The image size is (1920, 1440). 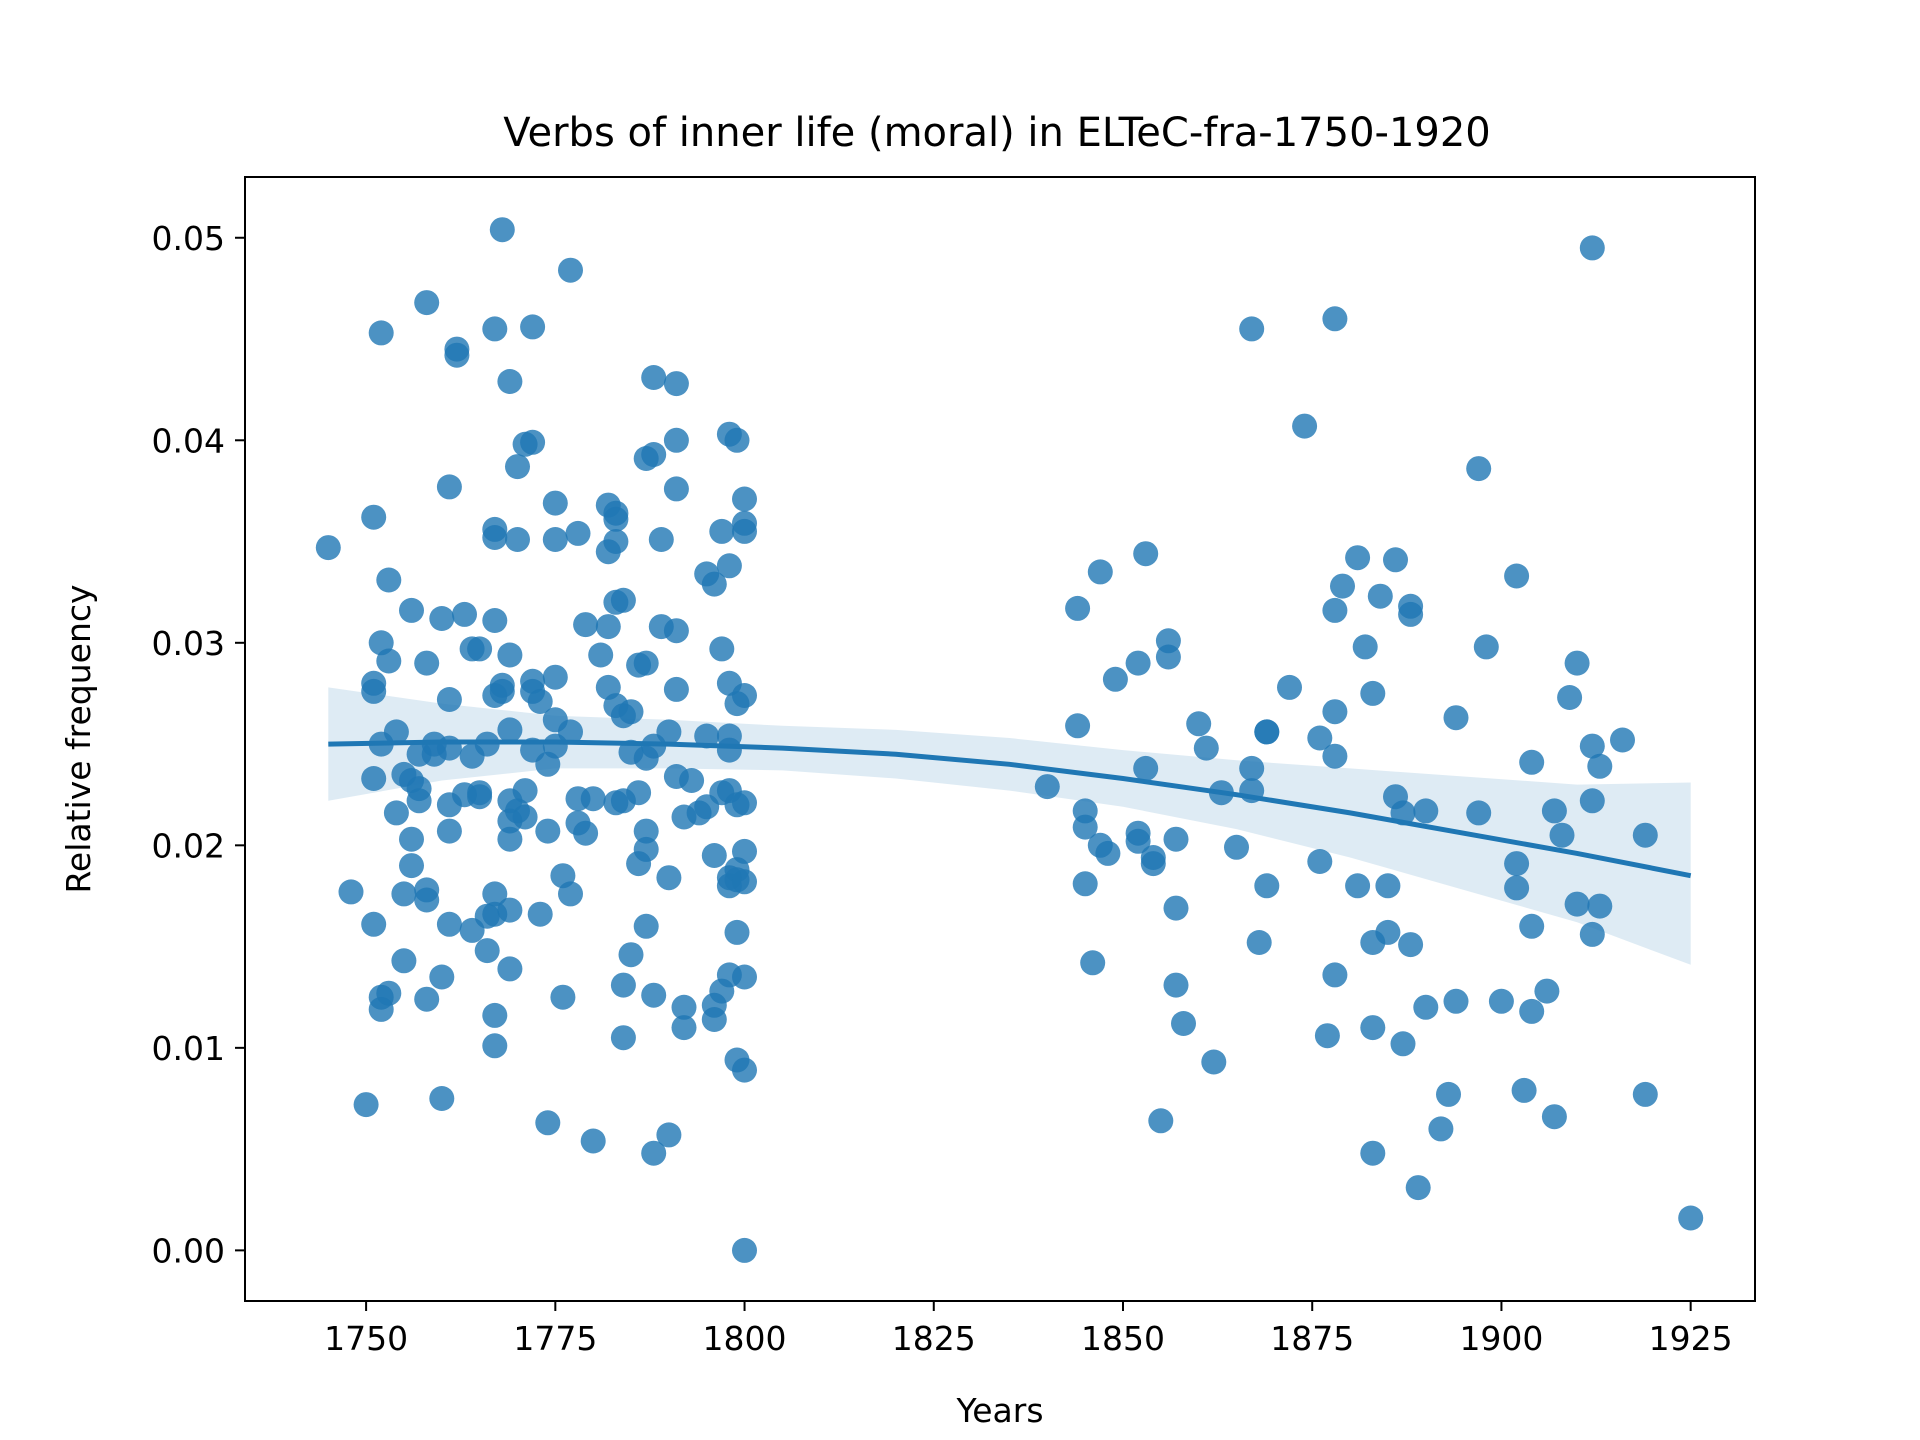 What do you see at coordinates (188, 1250) in the screenshot?
I see `y-tick-label: 0.00` at bounding box center [188, 1250].